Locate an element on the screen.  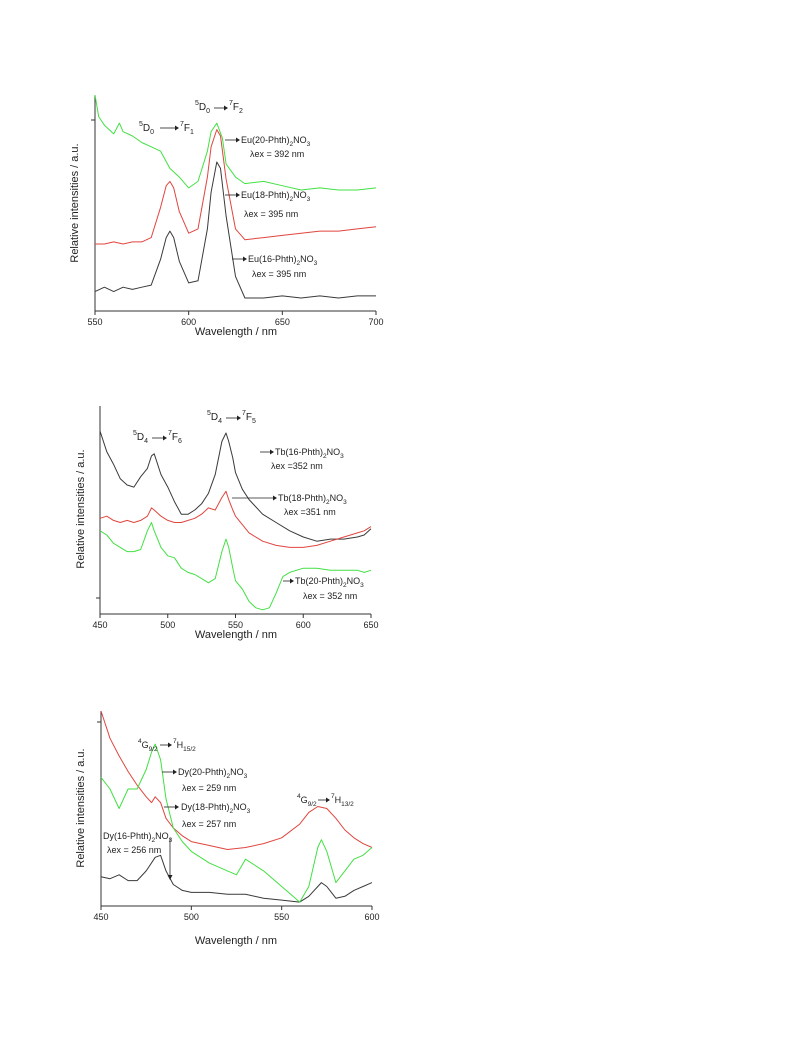
svg-text: 7F2 is located at coordinates (236, 107).